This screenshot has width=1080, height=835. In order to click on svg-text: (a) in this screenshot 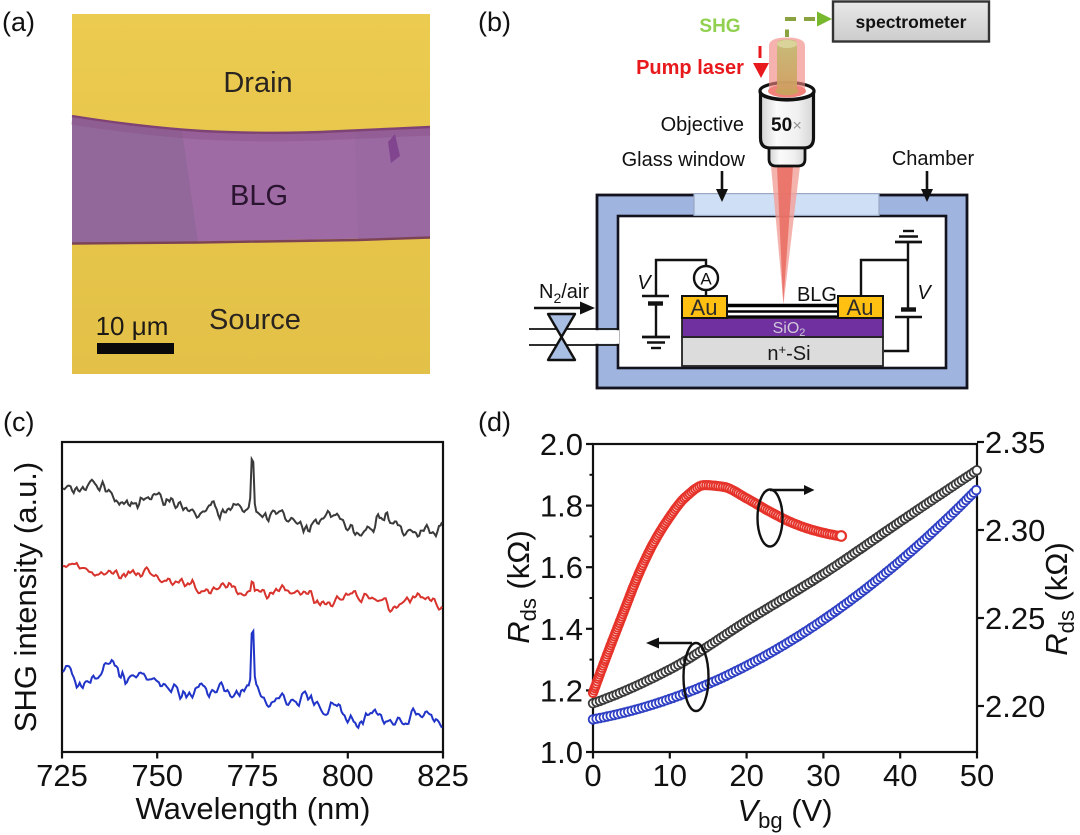, I will do `click(18, 22)`.